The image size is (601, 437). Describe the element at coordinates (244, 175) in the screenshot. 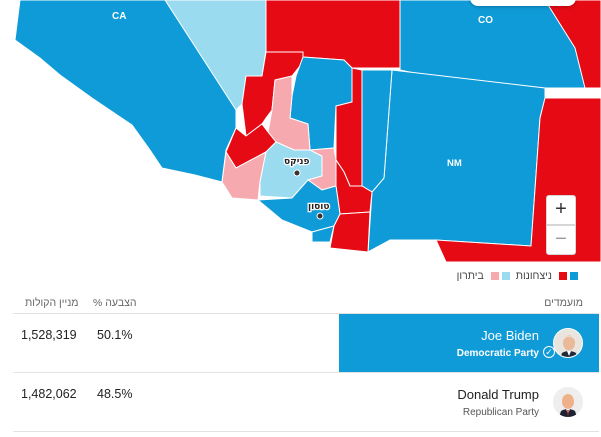

I see `county-yuma` at that location.